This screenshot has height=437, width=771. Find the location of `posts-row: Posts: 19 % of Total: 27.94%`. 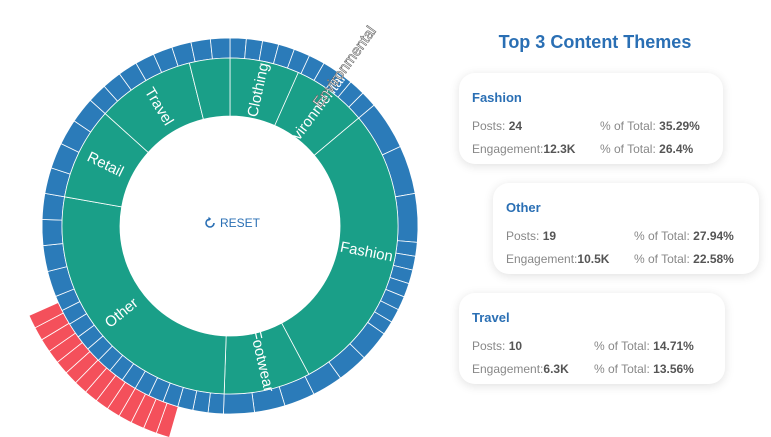

posts-row: Posts: 19 % of Total: 27.94% is located at coordinates (620, 236).